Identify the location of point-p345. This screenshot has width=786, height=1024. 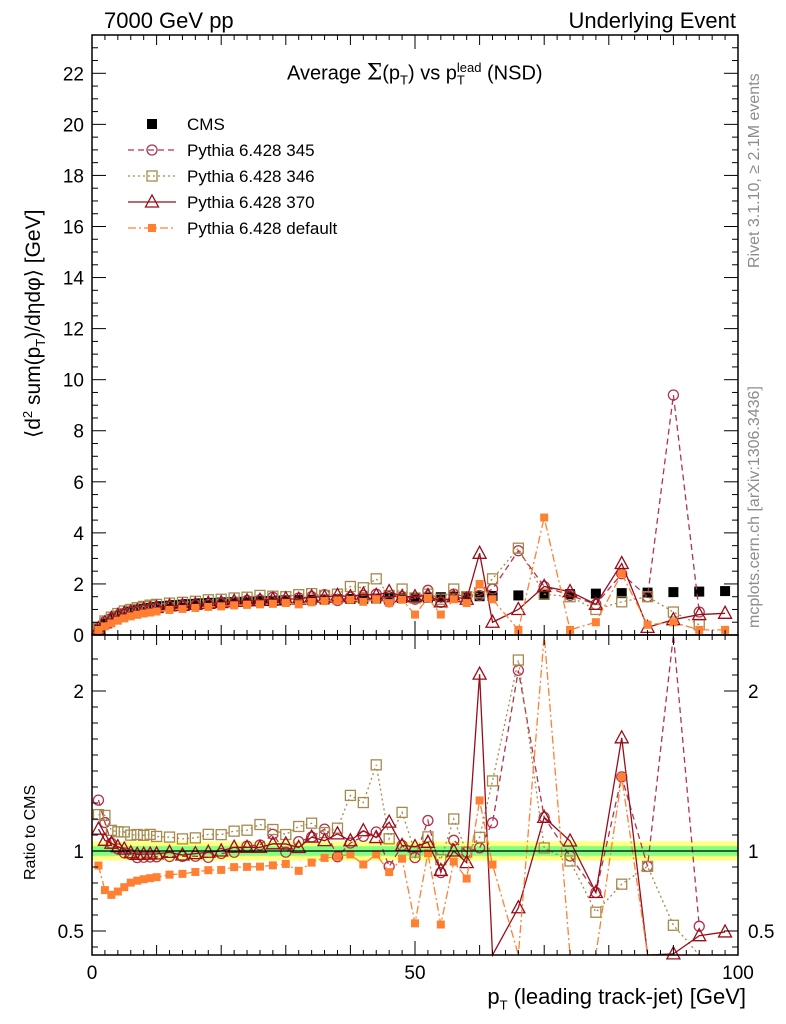
(673, 395).